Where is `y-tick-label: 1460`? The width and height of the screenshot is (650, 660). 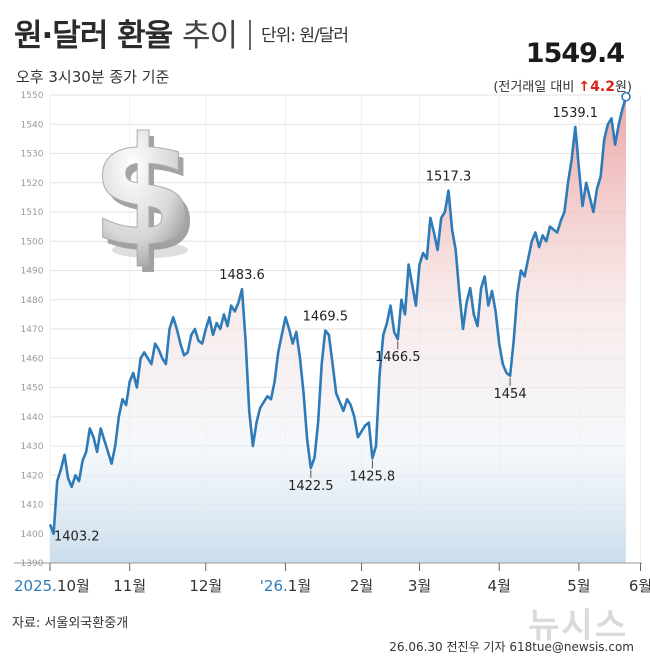 y-tick-label: 1460 is located at coordinates (32, 359).